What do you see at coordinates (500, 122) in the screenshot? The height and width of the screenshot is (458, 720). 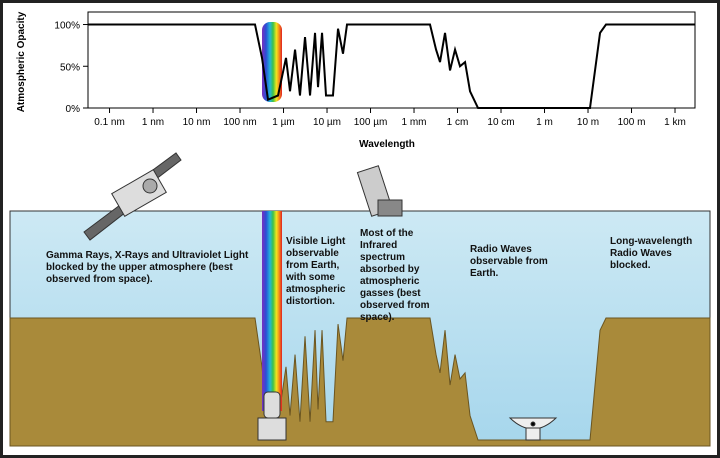 I see `x-tick-label: 10 cm` at bounding box center [500, 122].